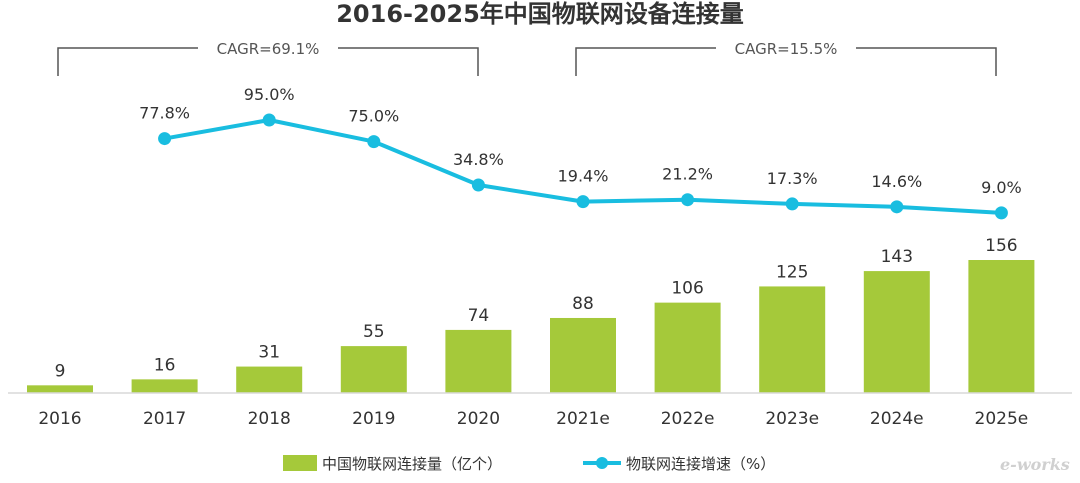  What do you see at coordinates (583, 202) in the screenshot?
I see `line-point-2021e` at bounding box center [583, 202].